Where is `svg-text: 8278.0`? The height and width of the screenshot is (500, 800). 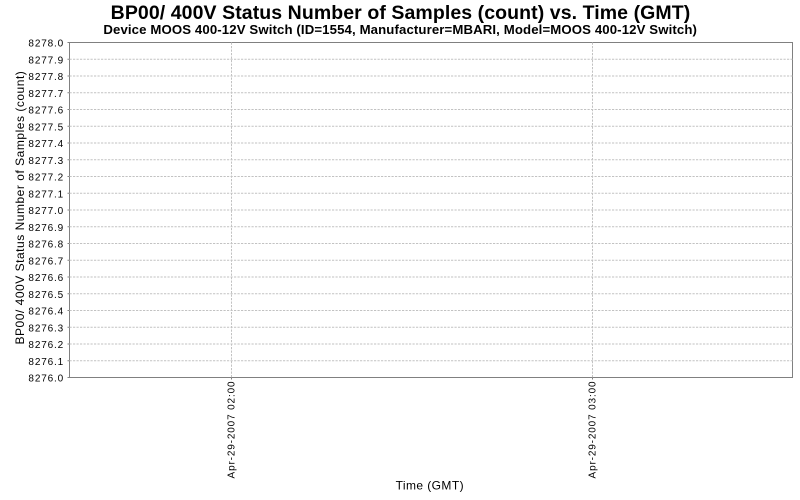
svg-text: 8278.0 is located at coordinates (46, 44).